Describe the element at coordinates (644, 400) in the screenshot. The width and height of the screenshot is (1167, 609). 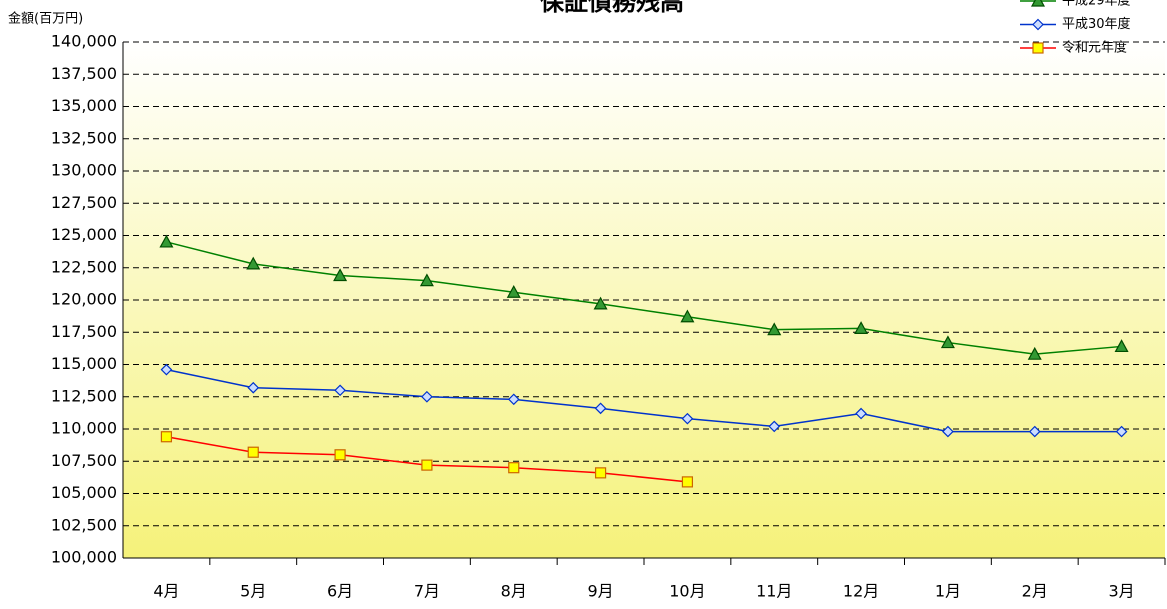
I see `series-line` at that location.